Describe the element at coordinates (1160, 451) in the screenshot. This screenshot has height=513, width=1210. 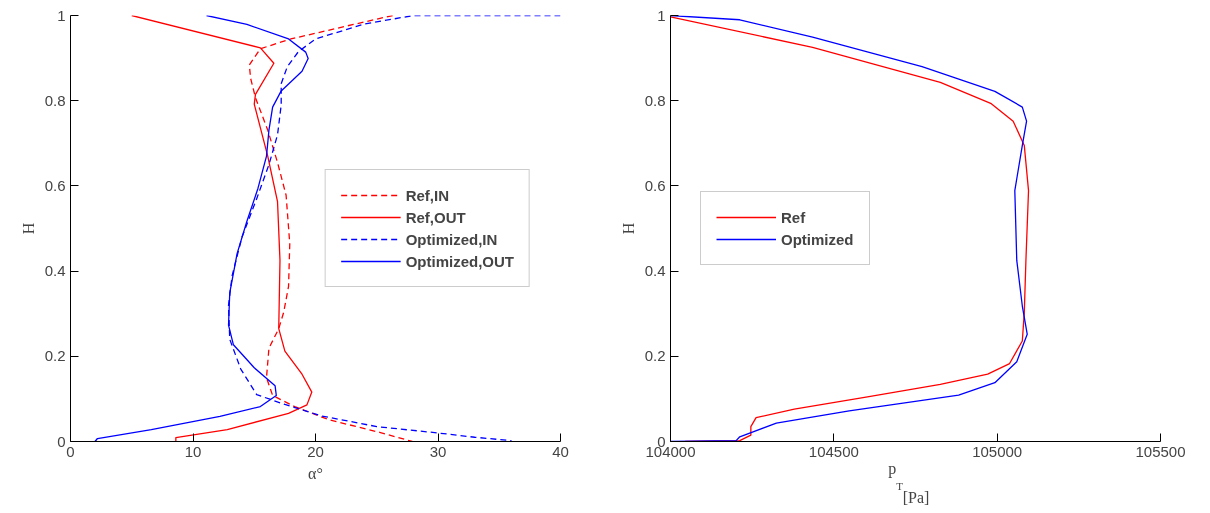
I see `x-tick-label: 105500` at that location.